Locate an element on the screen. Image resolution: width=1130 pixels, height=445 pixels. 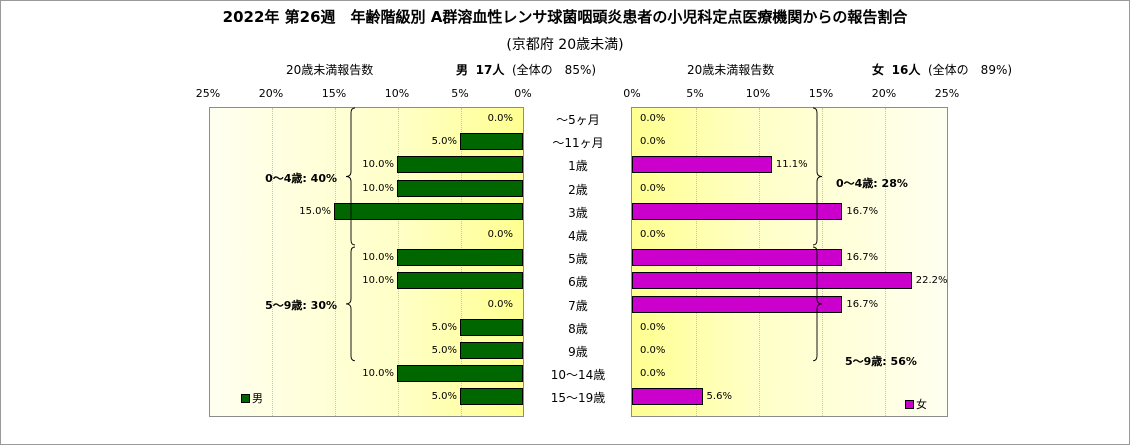
female-value-label: 22.2% is located at coordinates (931, 281).